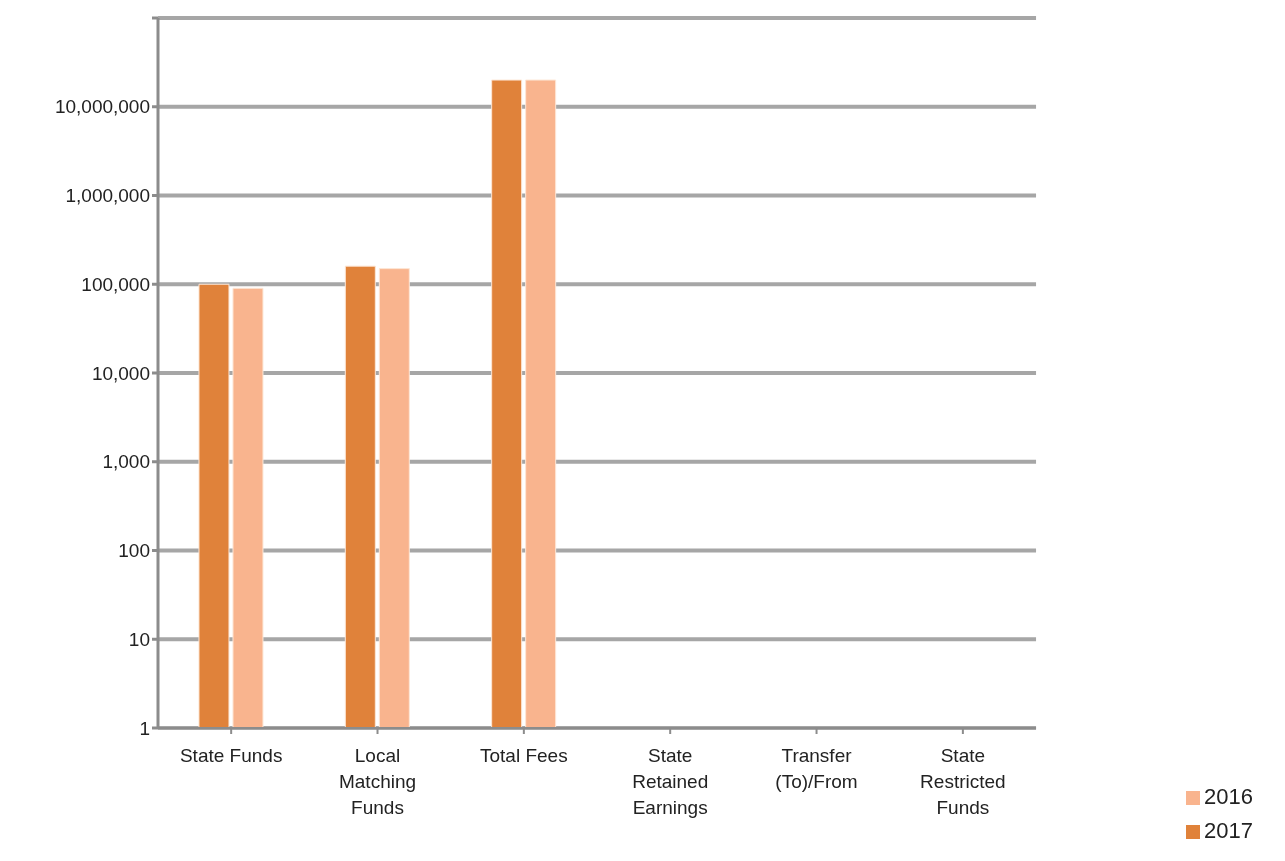 The height and width of the screenshot is (861, 1285). Describe the element at coordinates (377, 781) in the screenshot. I see `x-tick-label: Local Matching Funds` at that location.